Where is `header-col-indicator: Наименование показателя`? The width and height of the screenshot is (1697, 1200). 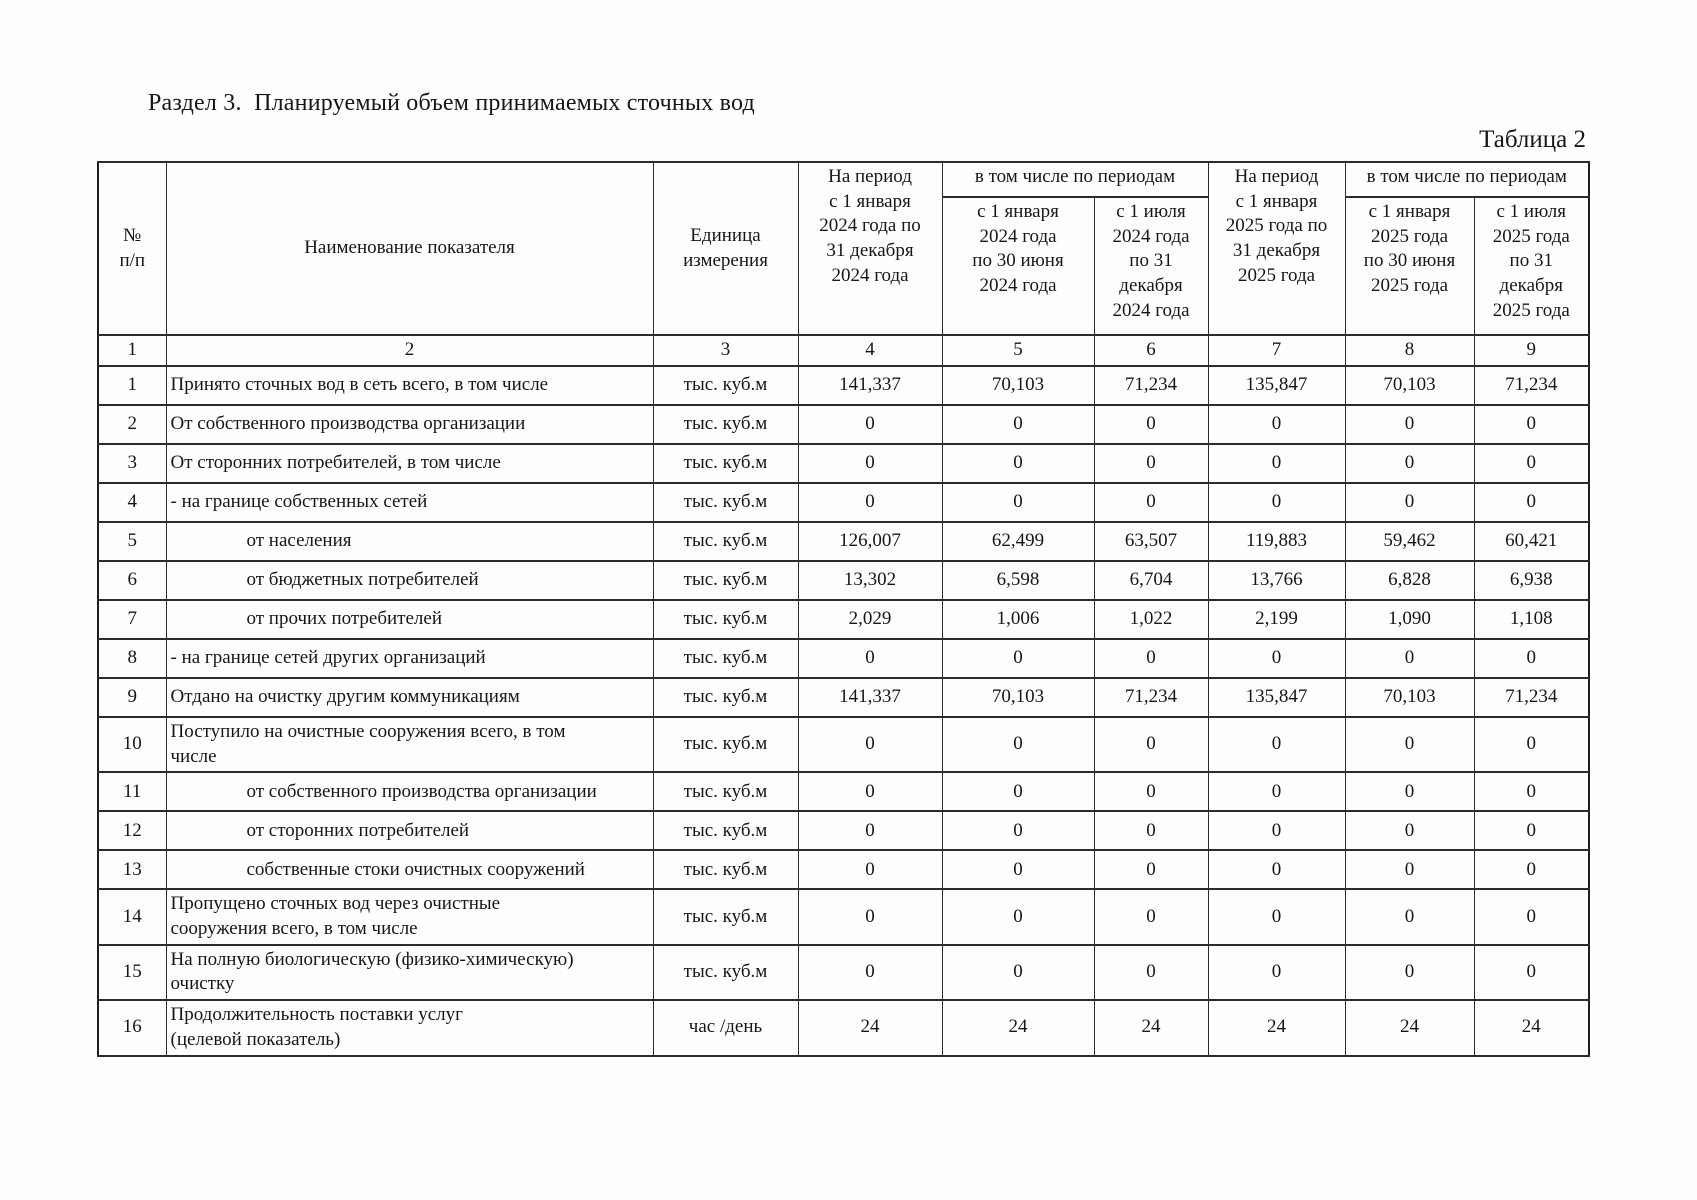
header-col-indicator: Наименование показателя is located at coordinates (409, 248).